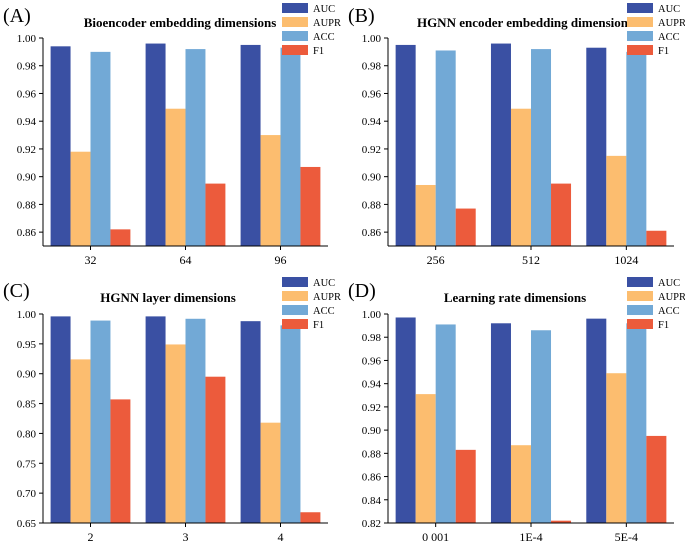  I want to click on y-tick-label: 0.80, so click(27, 434).